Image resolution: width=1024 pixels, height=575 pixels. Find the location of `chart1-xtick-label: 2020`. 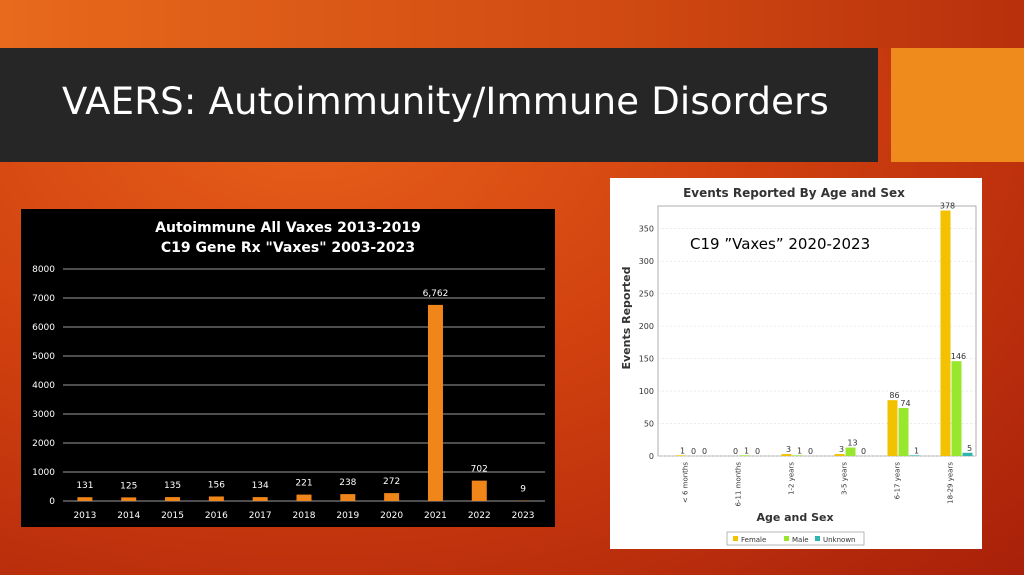

chart1-xtick-label: 2020 is located at coordinates (391, 516).